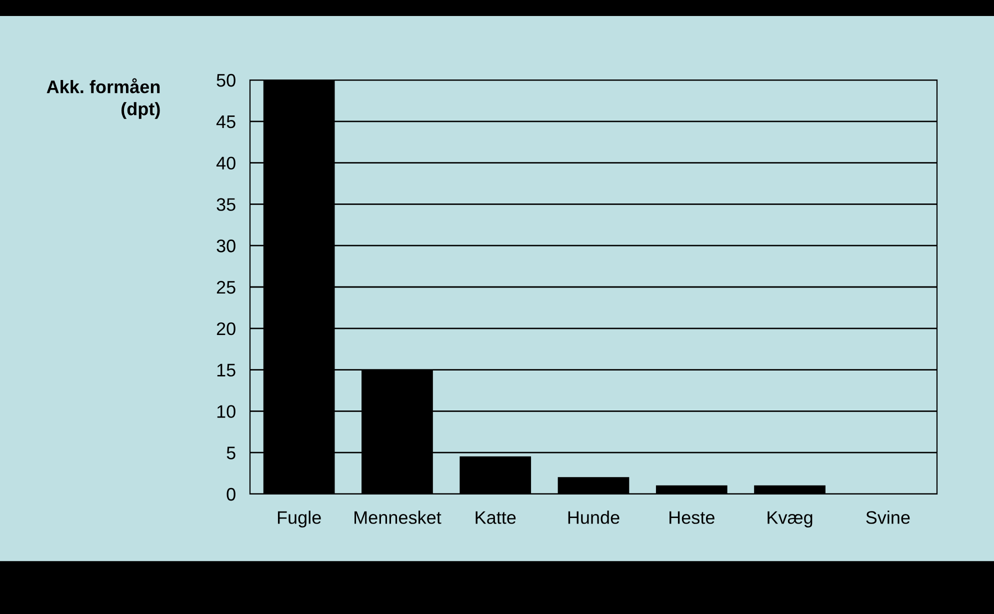 Image resolution: width=994 pixels, height=614 pixels. I want to click on x-tick-label: Svine, so click(888, 517).